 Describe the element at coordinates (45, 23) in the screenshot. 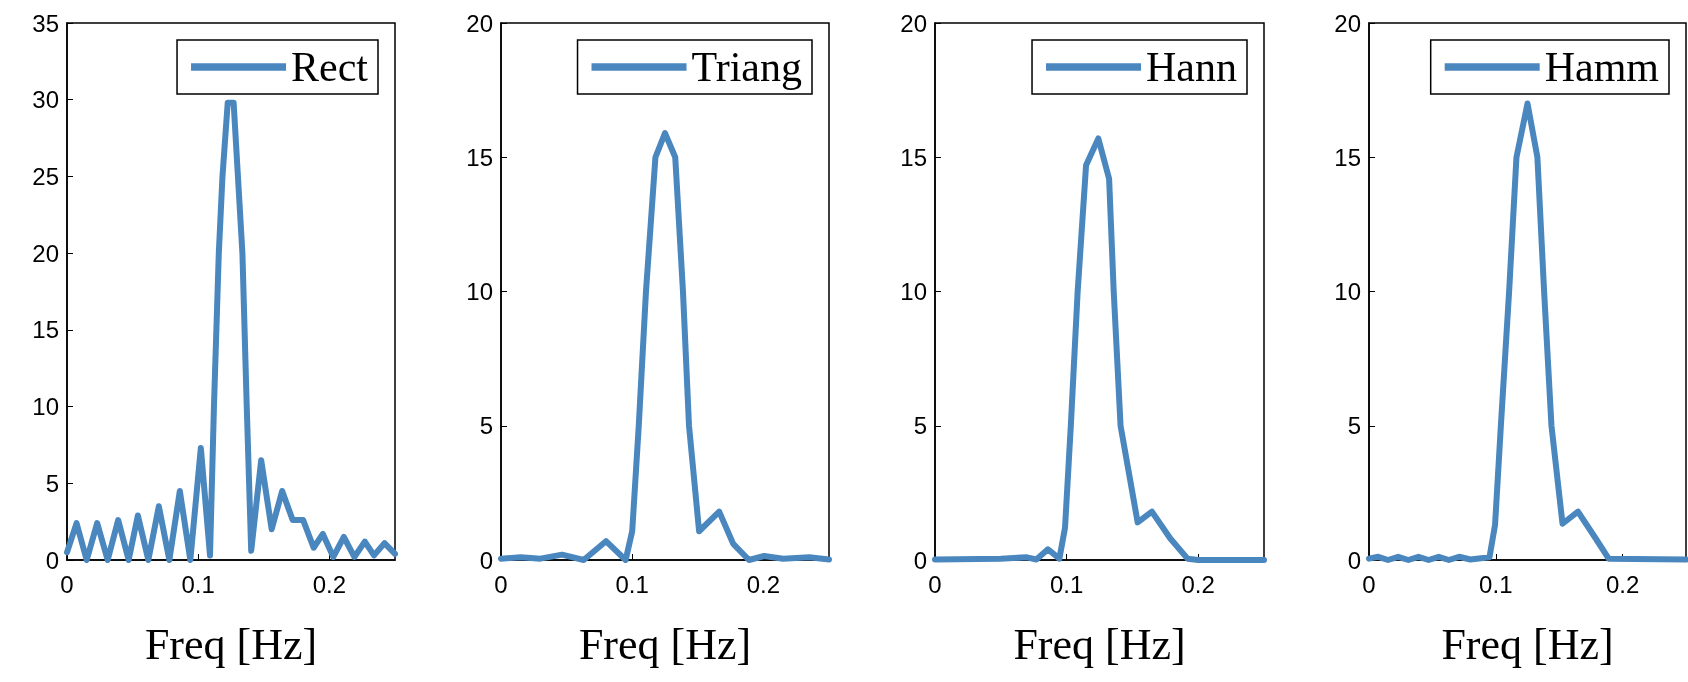

I see `y-tick-label: 35` at that location.